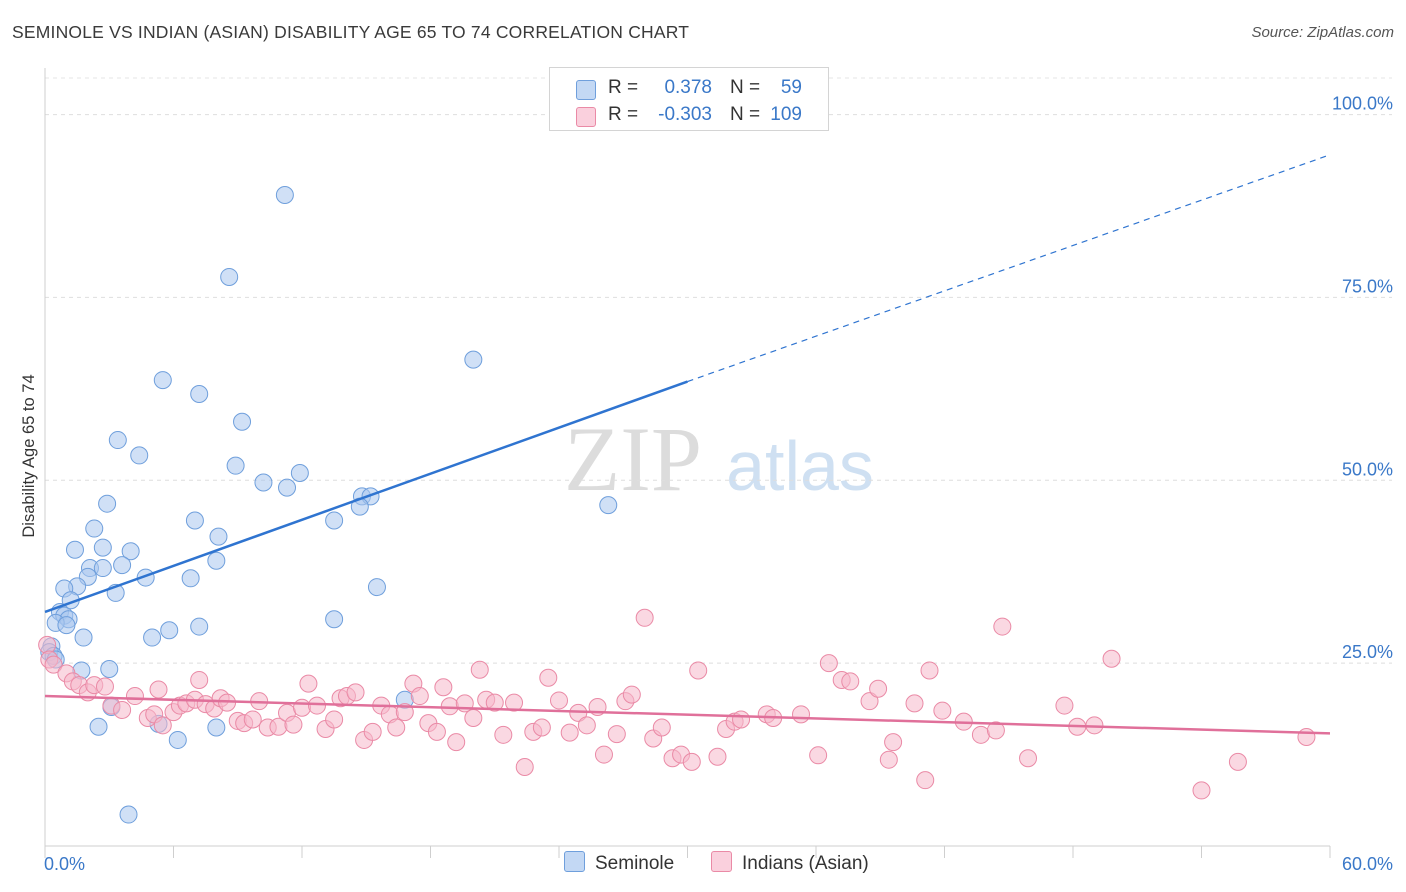 Image resolution: width=1406 pixels, height=892 pixels. What do you see at coordinates (29, 455) in the screenshot?
I see `y-axis-label: Disability Age 65 to 74` at bounding box center [29, 455].